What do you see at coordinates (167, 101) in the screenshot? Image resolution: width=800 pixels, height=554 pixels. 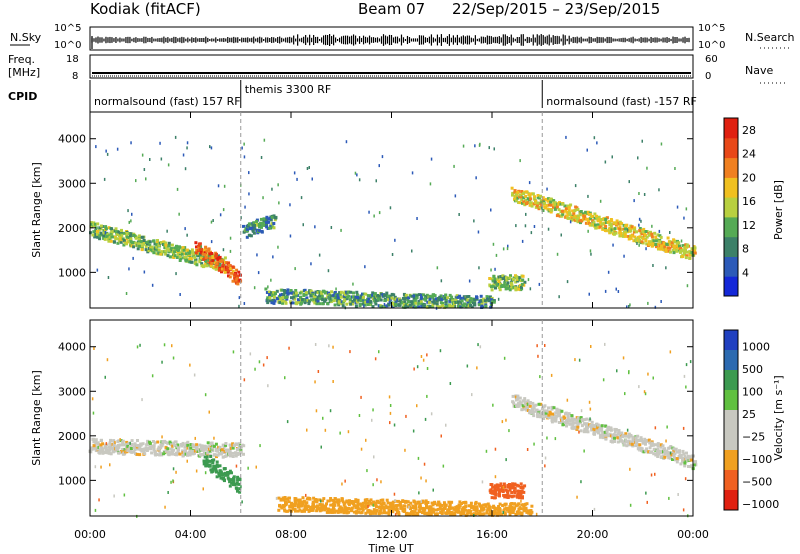 I see `cpid-segment-normalsound-1: normalsound (fast) 157 RF` at bounding box center [167, 101].